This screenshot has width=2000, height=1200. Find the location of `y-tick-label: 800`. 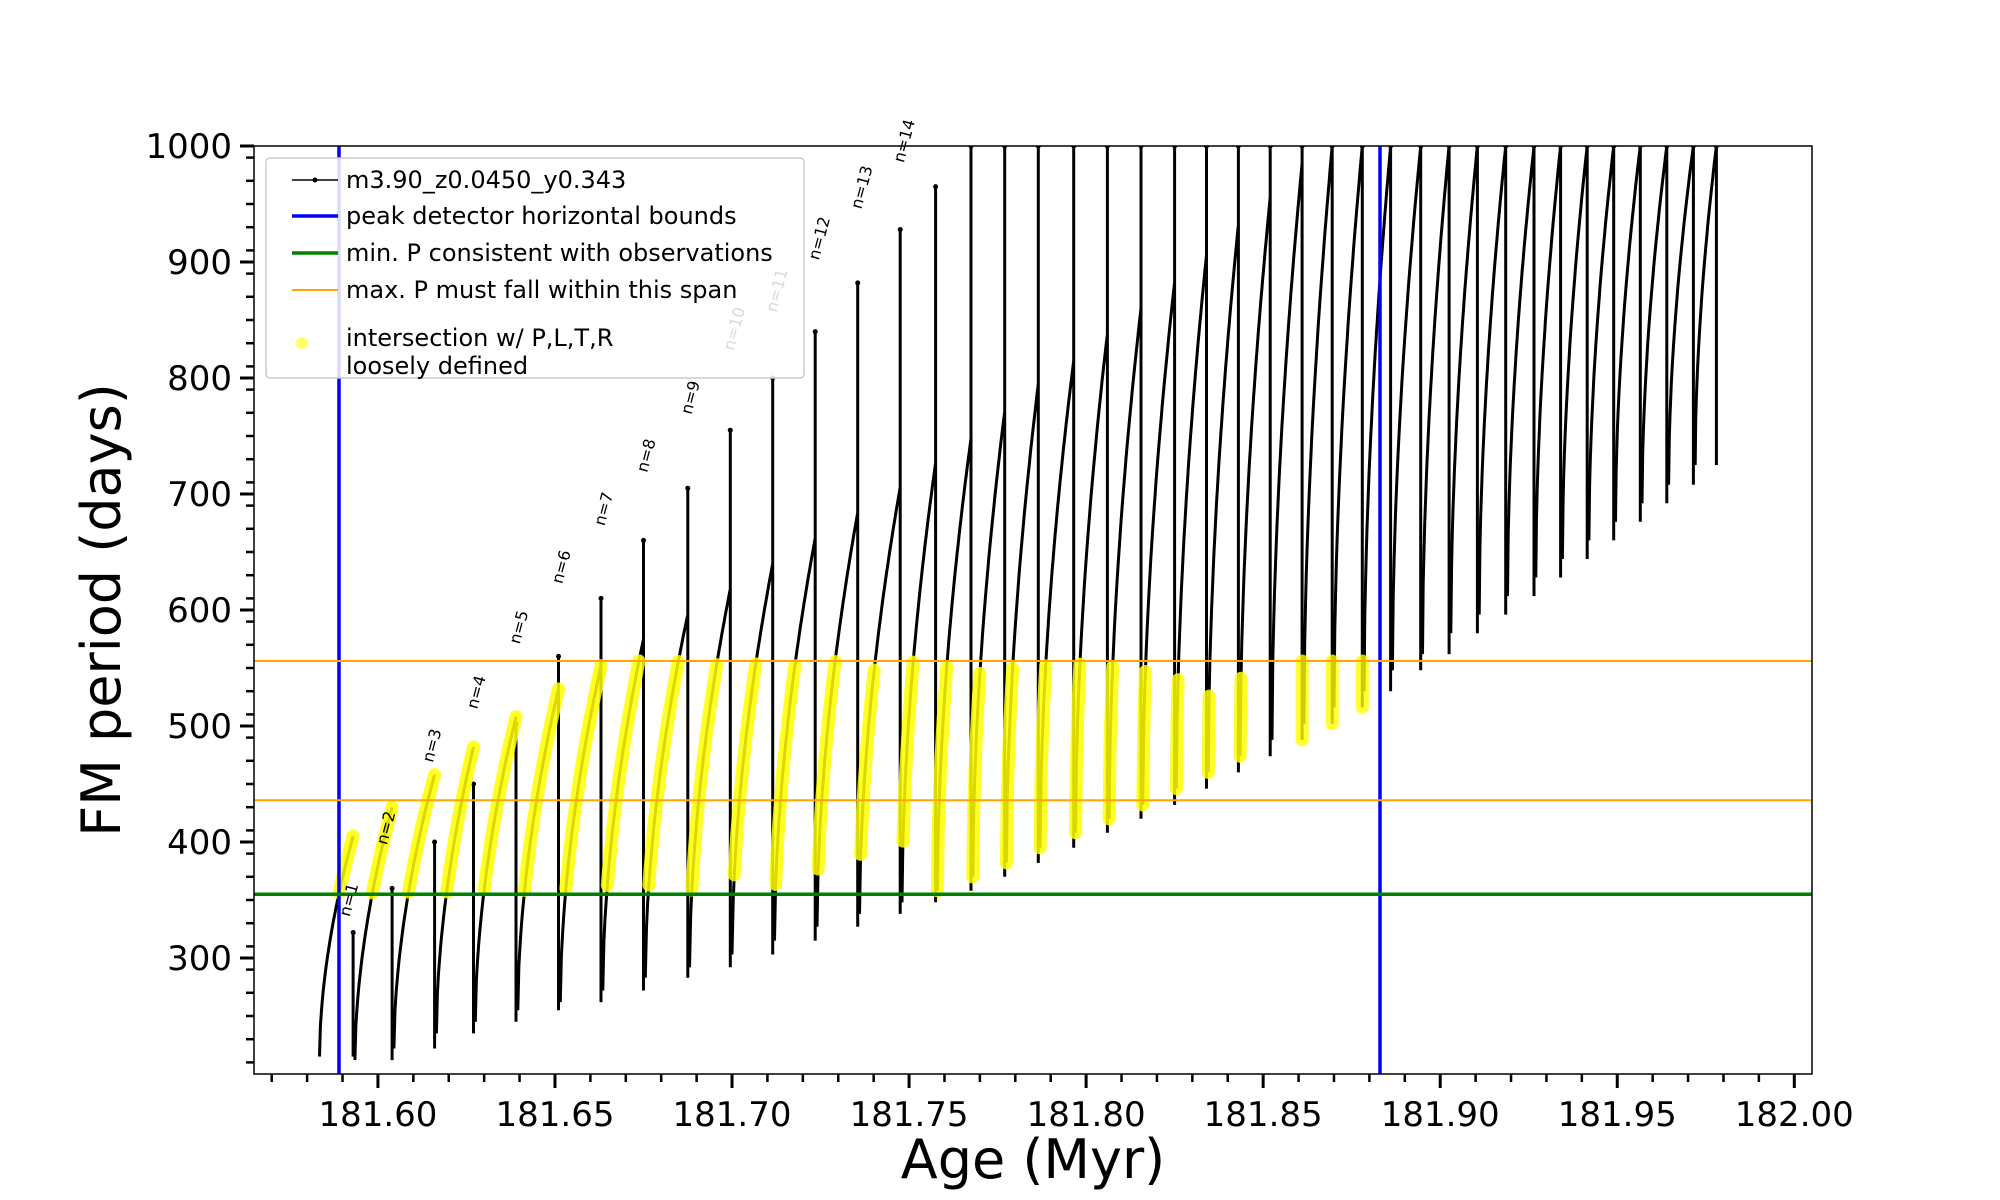

y-tick-label: 800 is located at coordinates (199, 379).